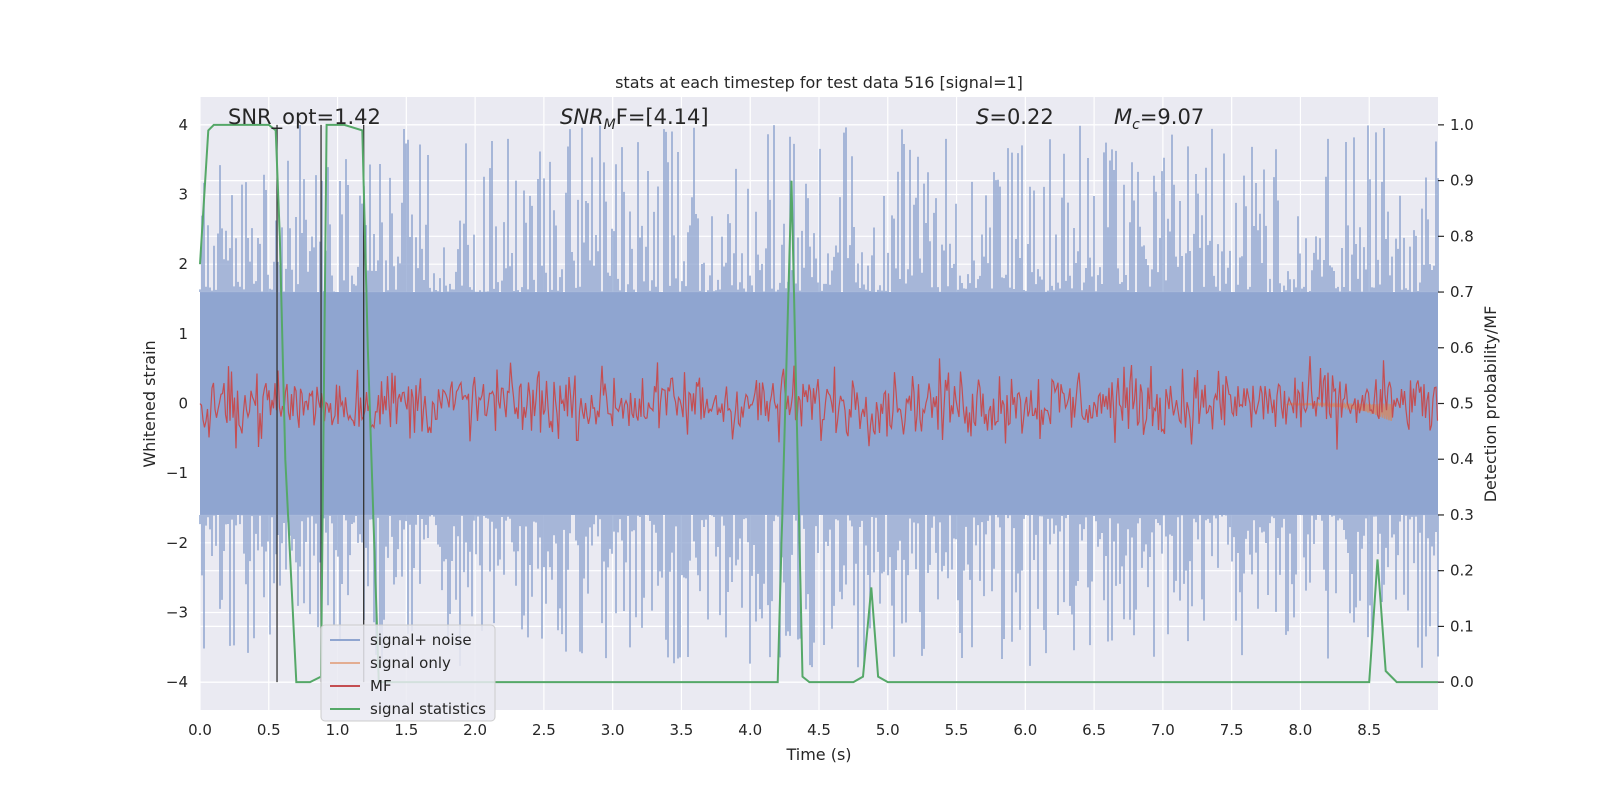 The image size is (1600, 800). I want to click on mf-series, so click(819, 403).